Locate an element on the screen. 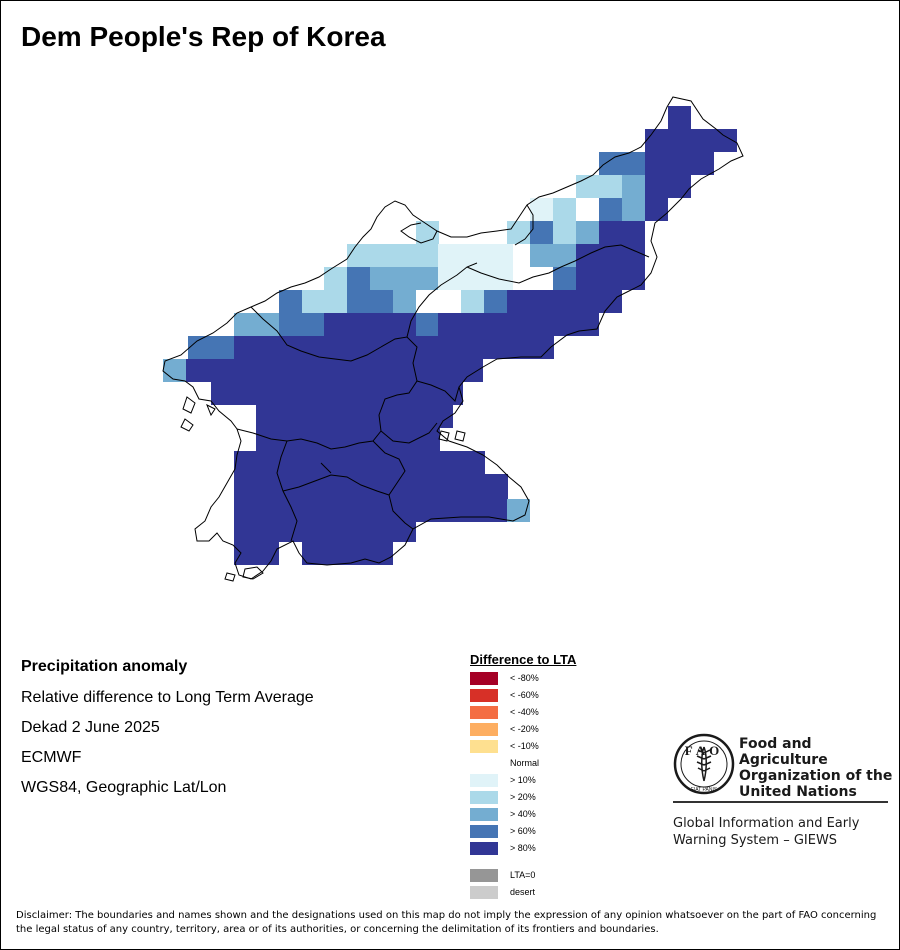 This screenshot has width=900, height=950. legend-label: LTA=0 is located at coordinates (523, 875).